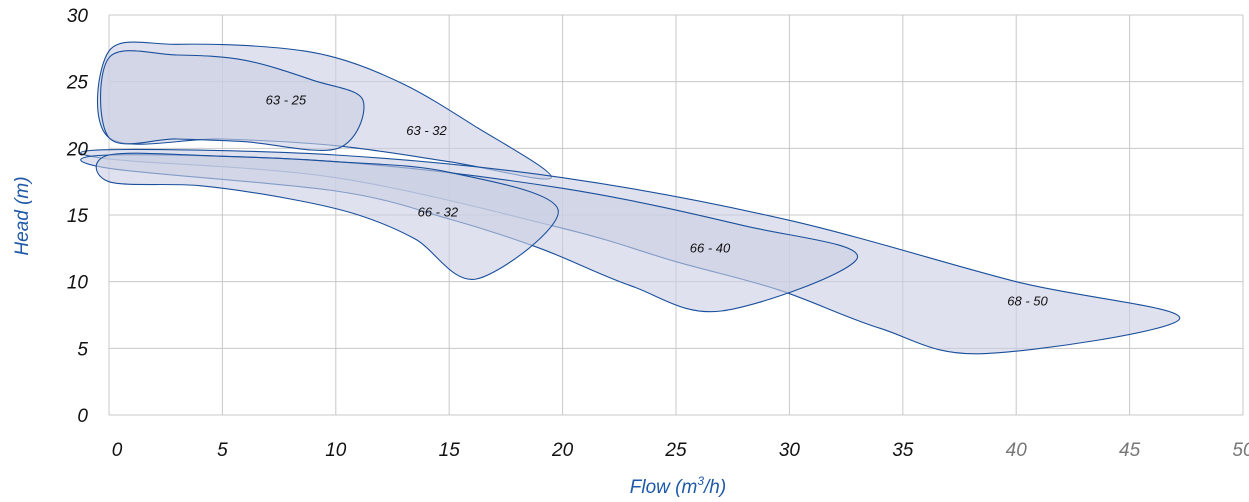 Image resolution: width=1249 pixels, height=502 pixels. I want to click on region-label-1: 63 - 25, so click(286, 99).